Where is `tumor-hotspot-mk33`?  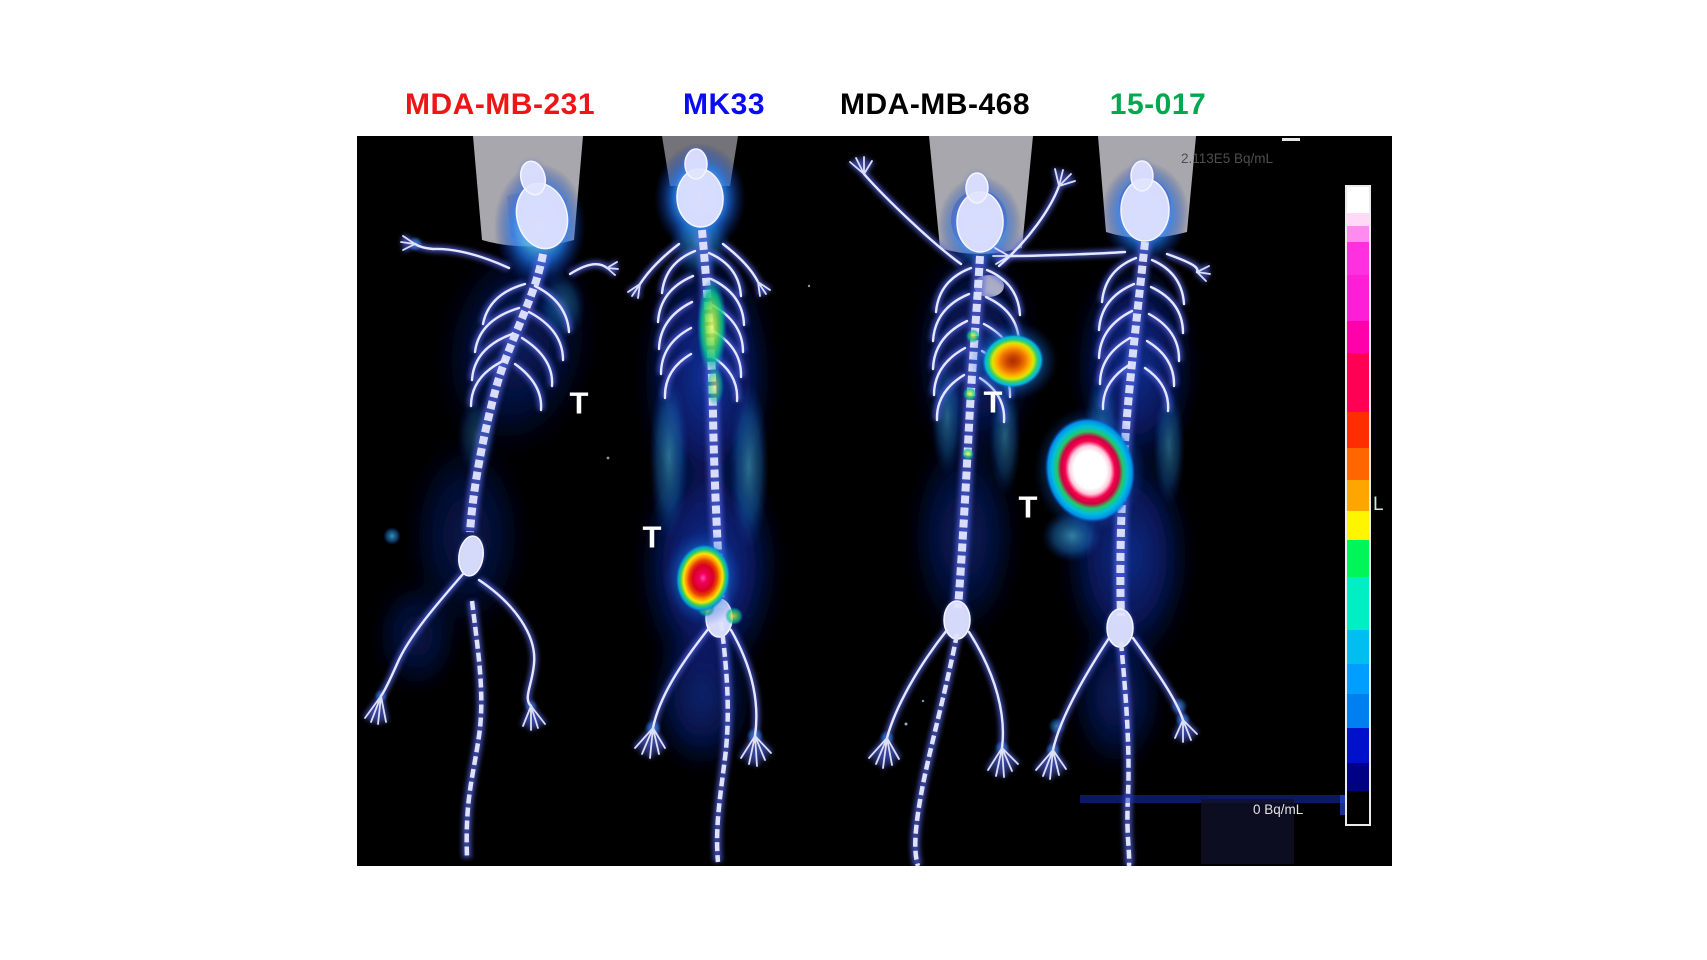
tumor-hotspot-mk33 is located at coordinates (703, 578).